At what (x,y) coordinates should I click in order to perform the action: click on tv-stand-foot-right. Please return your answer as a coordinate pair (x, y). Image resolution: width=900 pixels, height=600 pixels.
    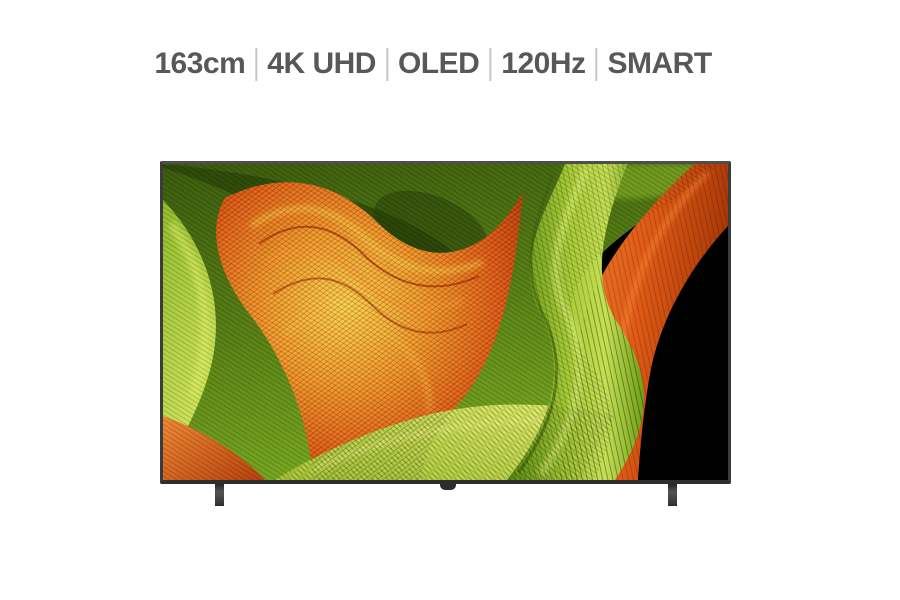
    Looking at the image, I should click on (672, 495).